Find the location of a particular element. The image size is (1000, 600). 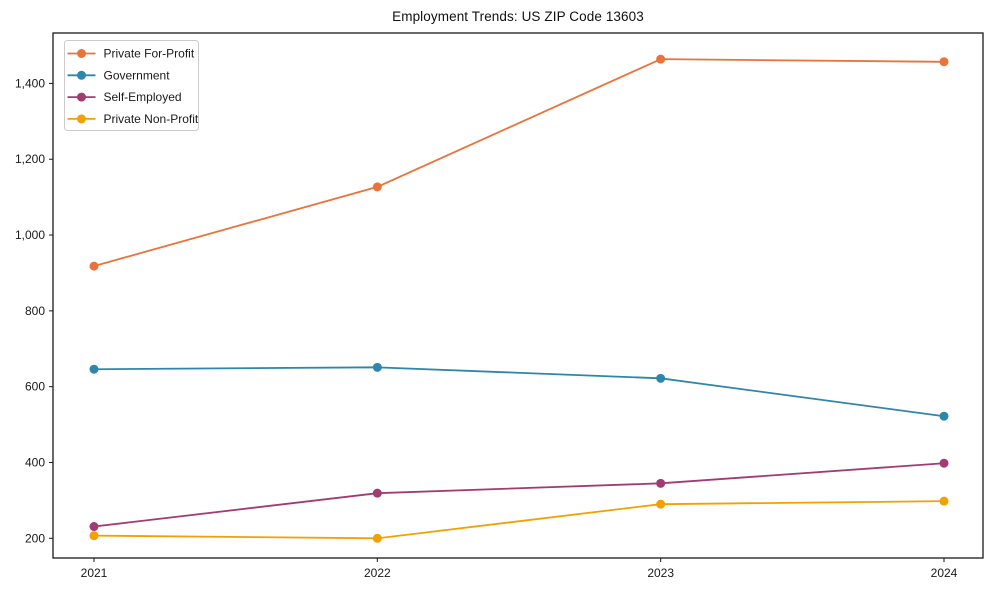

chart-title: Employment Trends: US ZIP Code 13603 is located at coordinates (518, 16).